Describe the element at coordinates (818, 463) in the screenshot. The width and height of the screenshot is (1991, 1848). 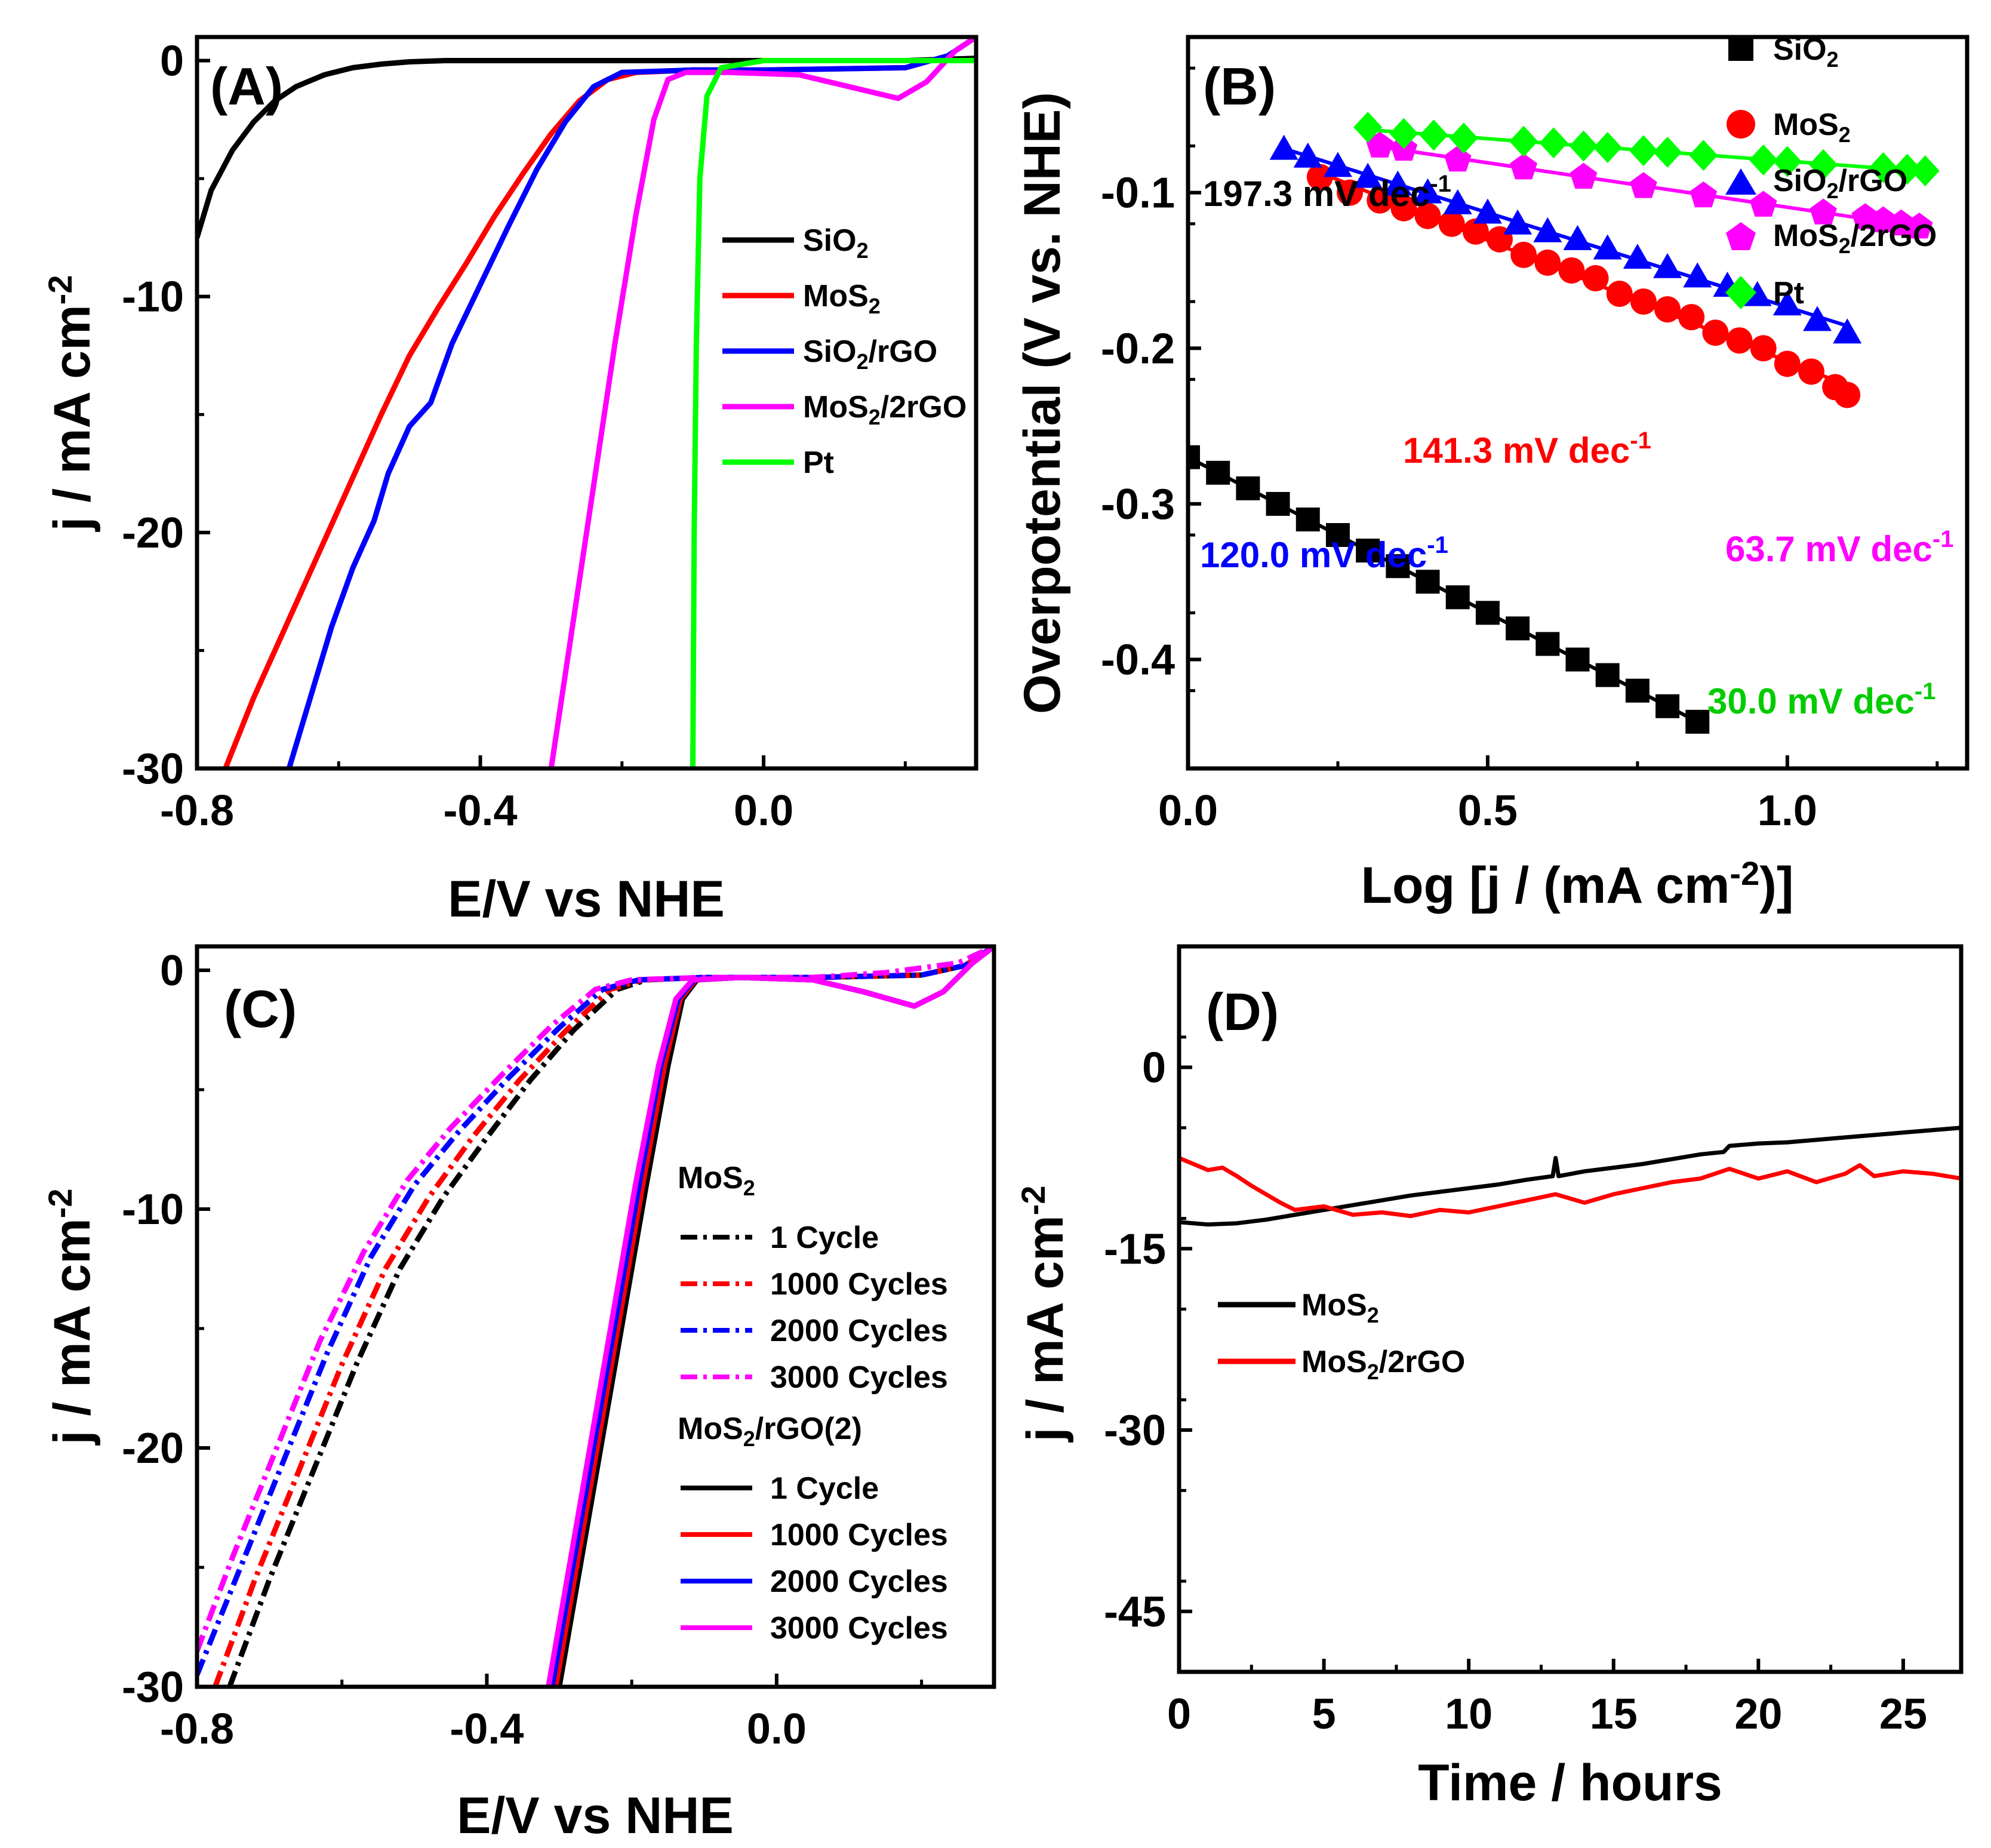
I see `legend-label-pt: Pt` at that location.